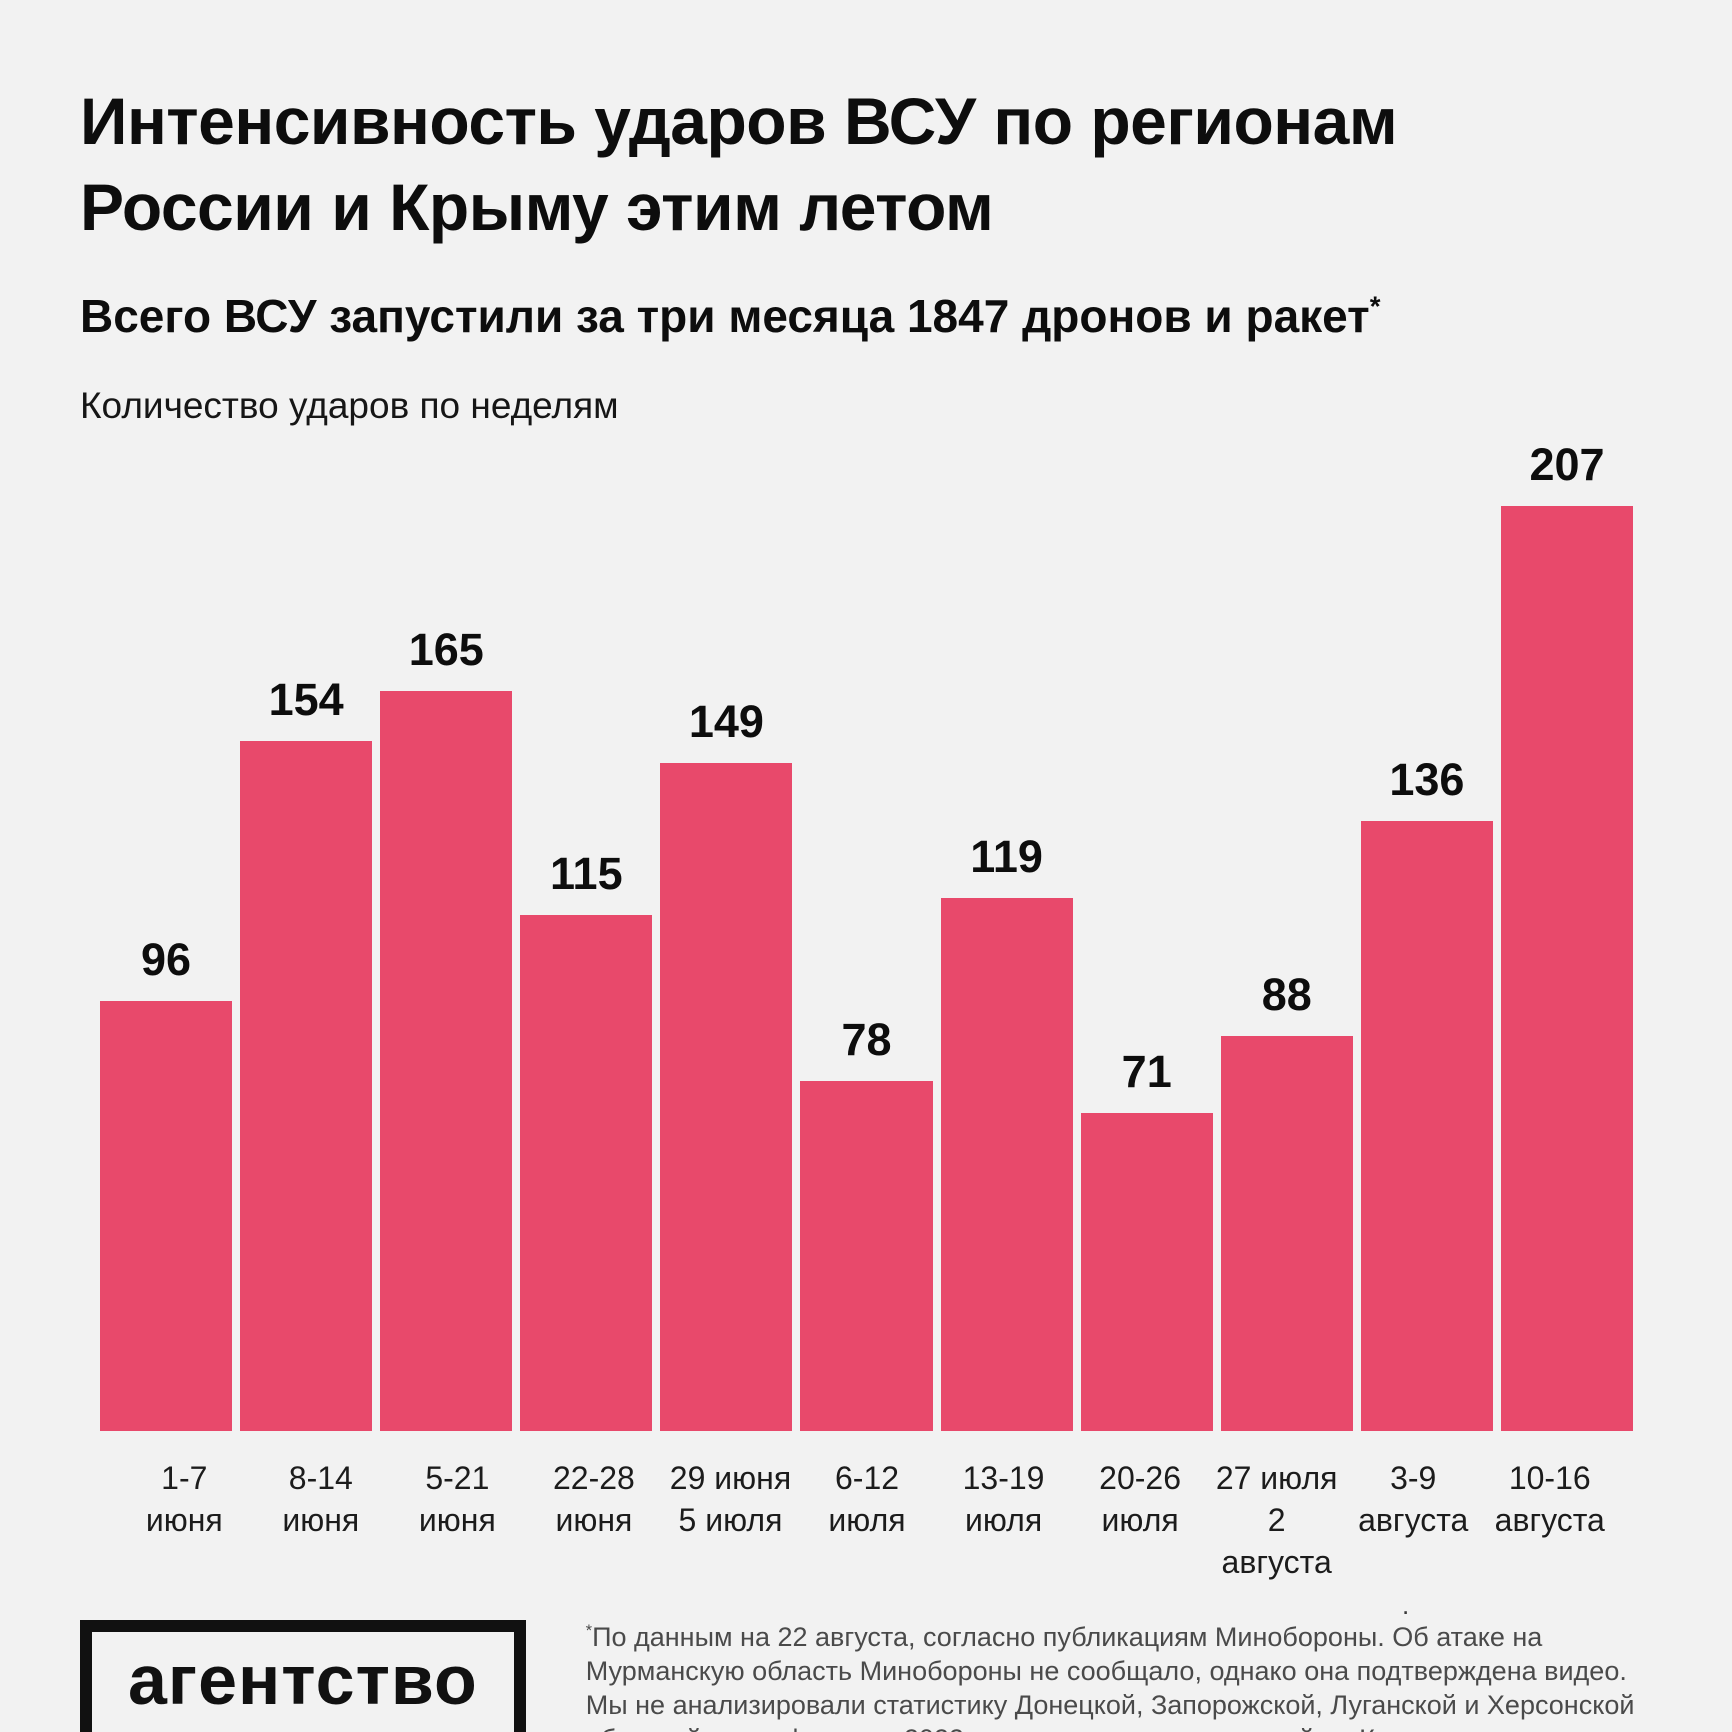 The height and width of the screenshot is (1732, 1732). What do you see at coordinates (586, 873) in the screenshot?
I see `bar-value-label: 115` at bounding box center [586, 873].